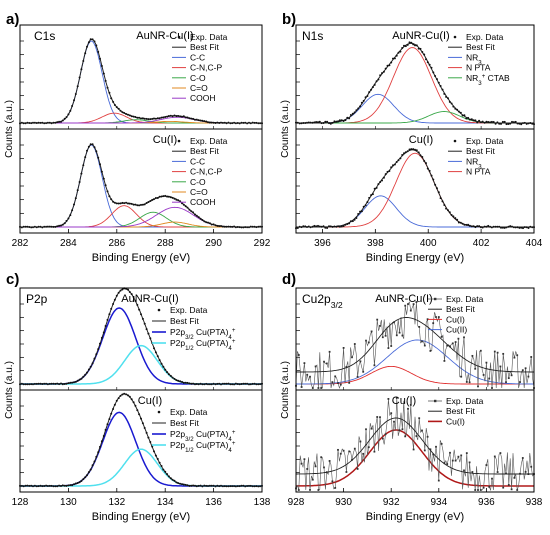 The height and width of the screenshot is (535, 550). I want to click on legend-label: Exp. Data, so click(189, 412).